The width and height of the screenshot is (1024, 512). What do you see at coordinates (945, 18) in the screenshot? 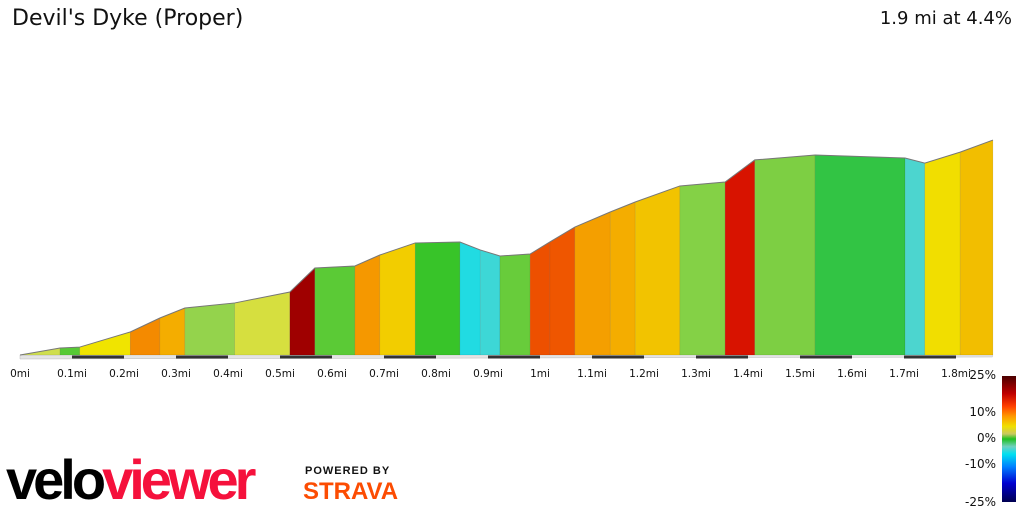
I see `segment-summary: 1.9 mi at 4.4%` at bounding box center [945, 18].